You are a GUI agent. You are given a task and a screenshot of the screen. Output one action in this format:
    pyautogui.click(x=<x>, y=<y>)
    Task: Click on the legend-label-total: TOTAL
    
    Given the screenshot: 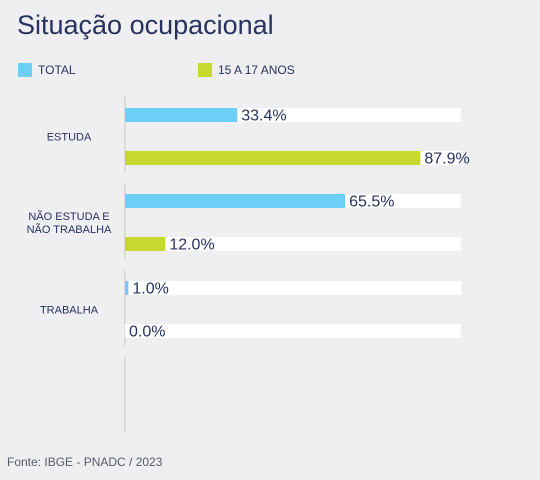 What is the action you would take?
    pyautogui.click(x=57, y=70)
    